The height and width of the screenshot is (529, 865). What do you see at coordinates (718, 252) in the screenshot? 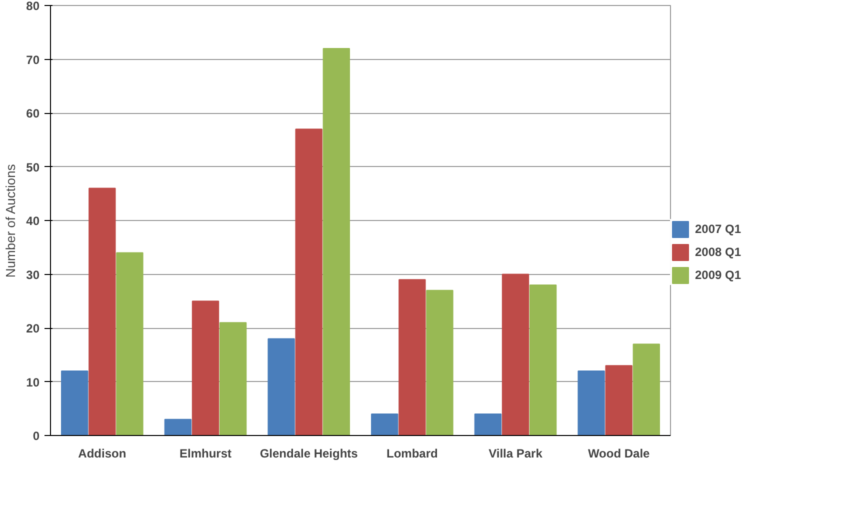
I see `legend-label: 2008 Q1` at bounding box center [718, 252].